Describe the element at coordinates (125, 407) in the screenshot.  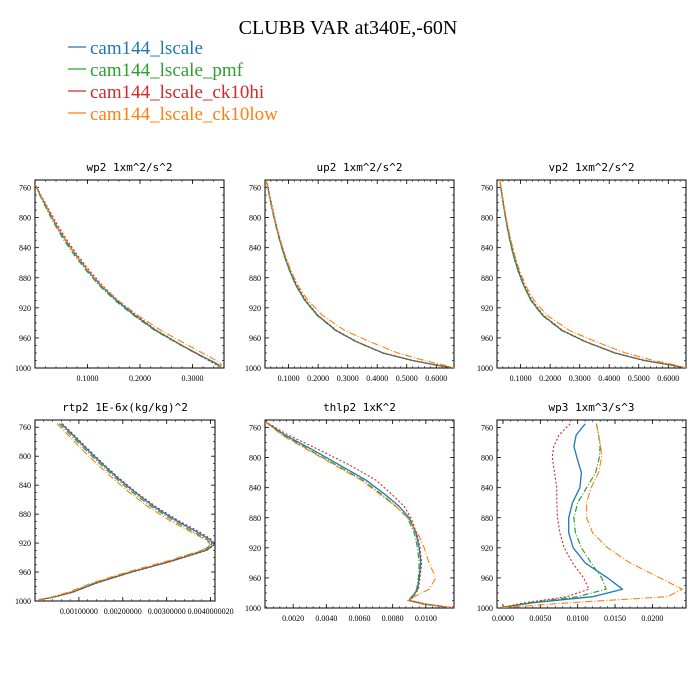
I see `panel-title: rtp2 1E-6x(kg/kg)^2` at that location.